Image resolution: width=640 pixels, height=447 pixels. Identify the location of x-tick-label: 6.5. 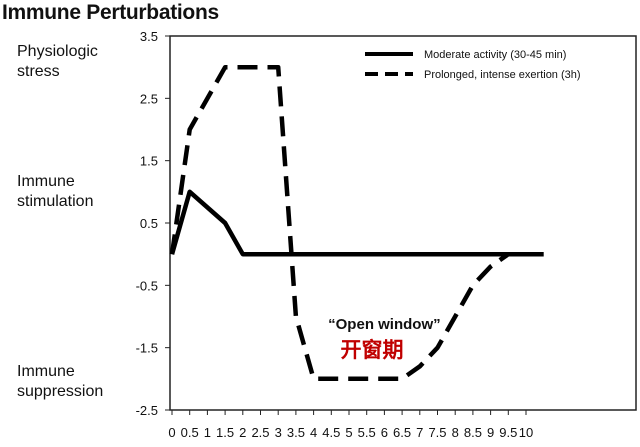
(402, 432).